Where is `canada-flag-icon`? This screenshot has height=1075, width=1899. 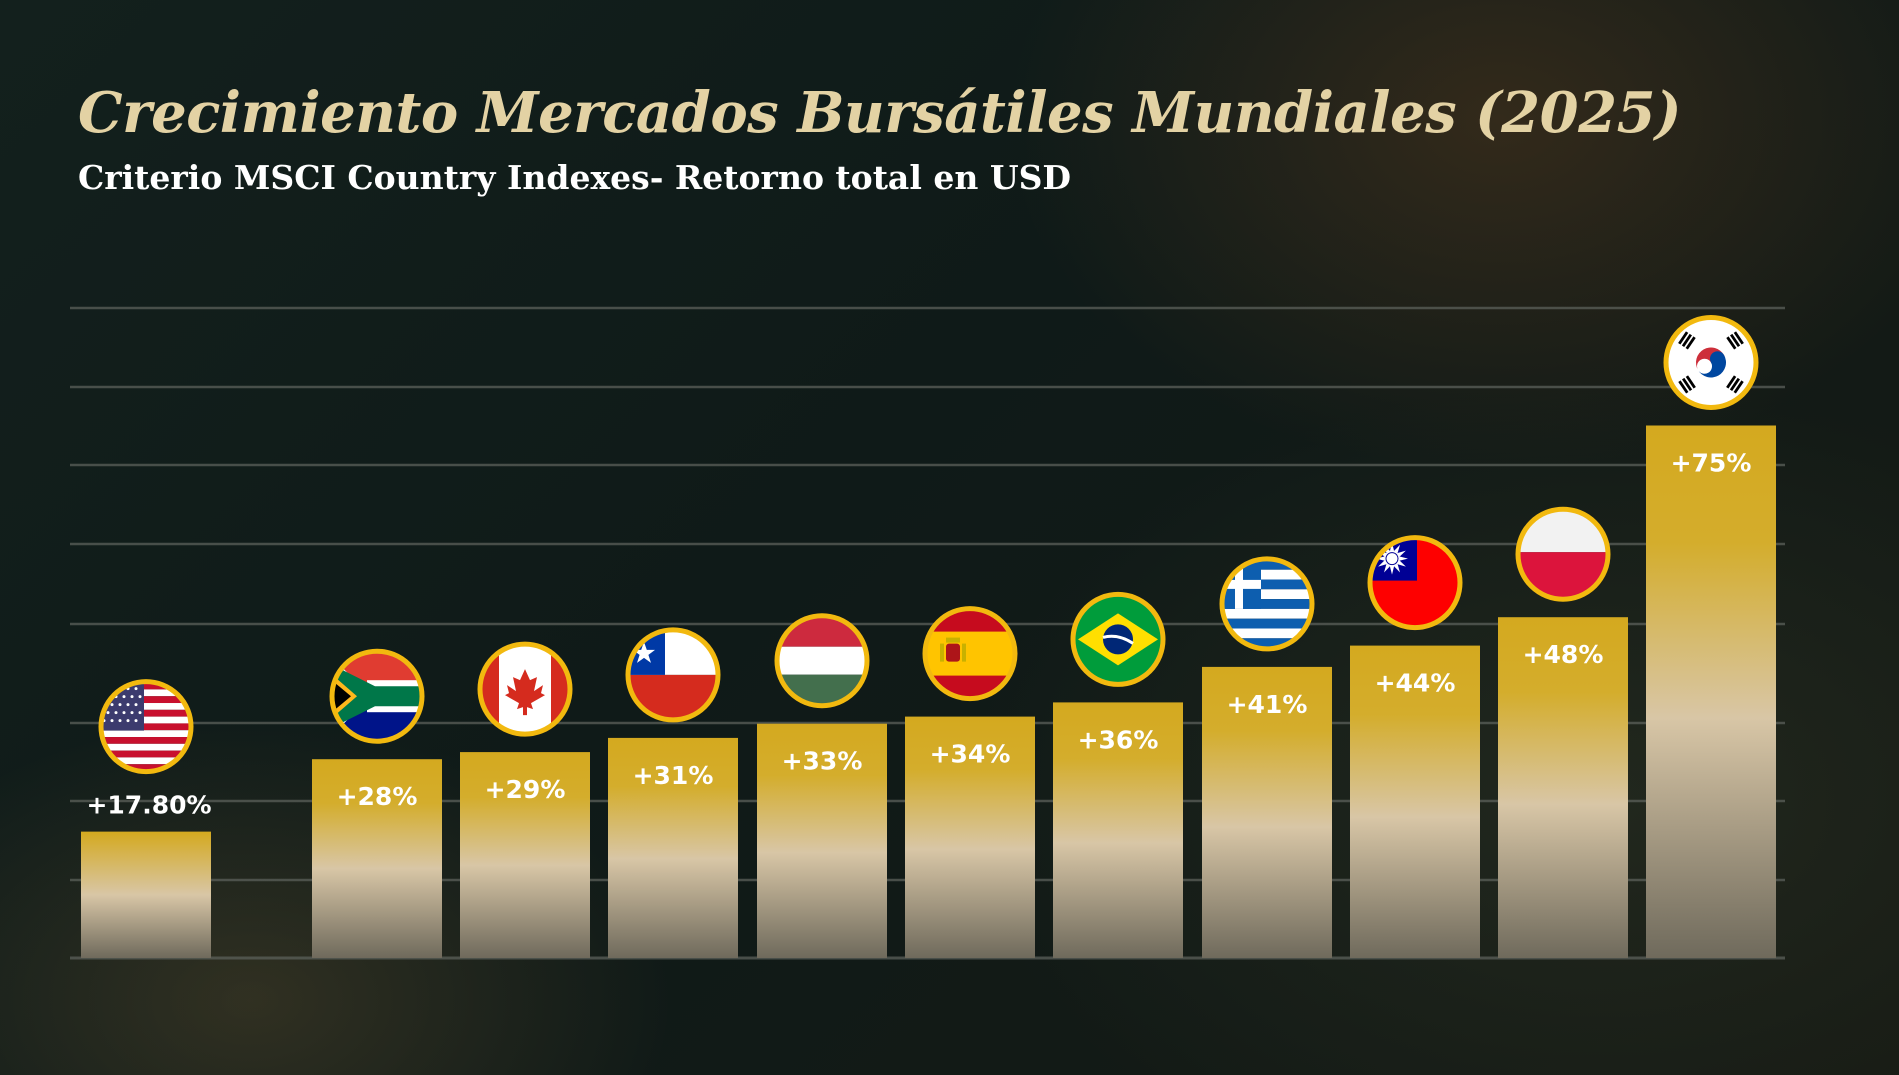 canada-flag-icon is located at coordinates (525, 689).